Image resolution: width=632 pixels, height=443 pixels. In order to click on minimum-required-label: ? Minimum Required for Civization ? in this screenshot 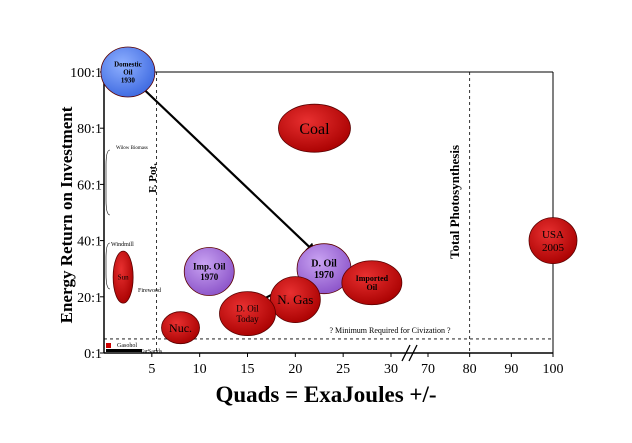, I will do `click(390, 330)`.